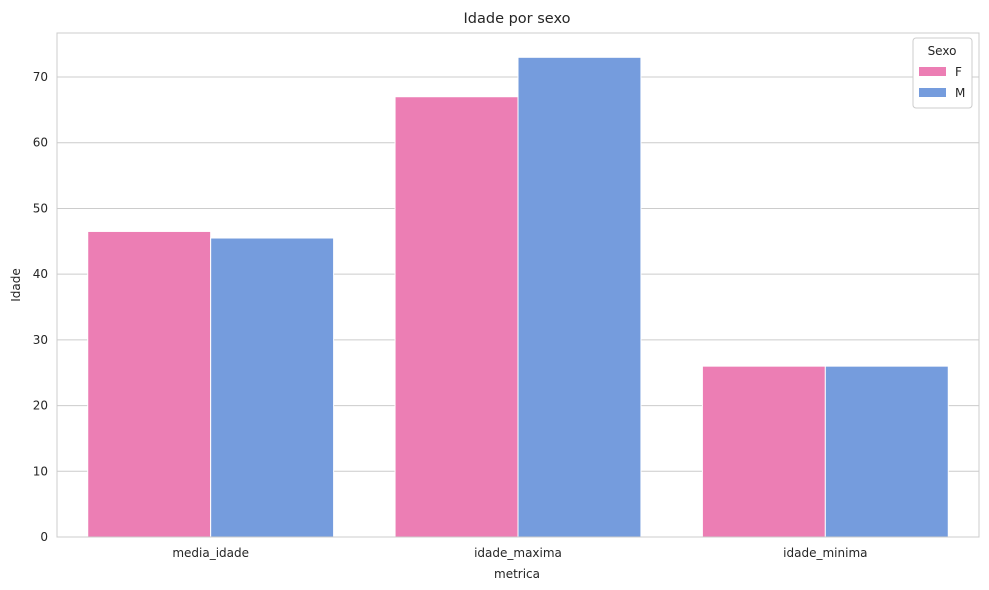  I want to click on chart-title: Idade por sexo, so click(517, 19).